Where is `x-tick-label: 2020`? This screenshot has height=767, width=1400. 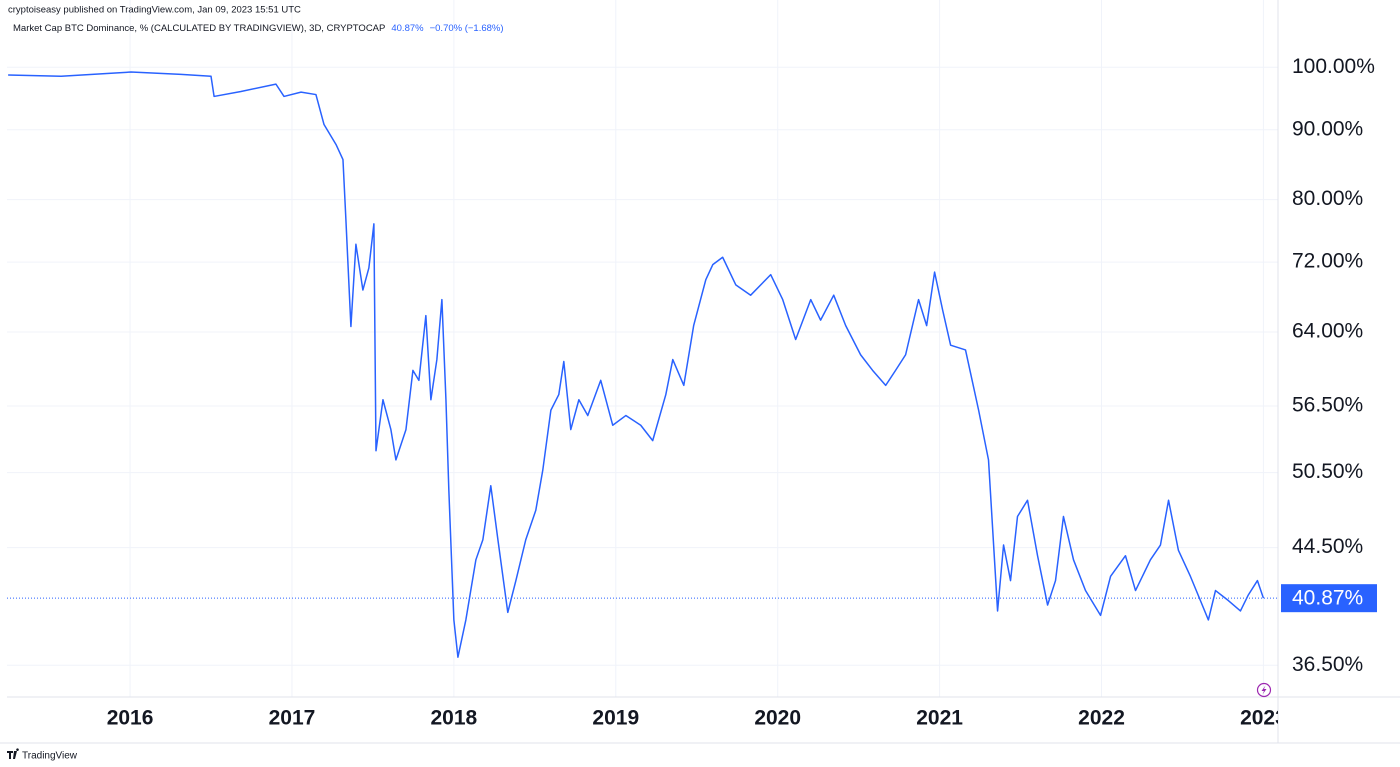
x-tick-label: 2020 is located at coordinates (777, 718).